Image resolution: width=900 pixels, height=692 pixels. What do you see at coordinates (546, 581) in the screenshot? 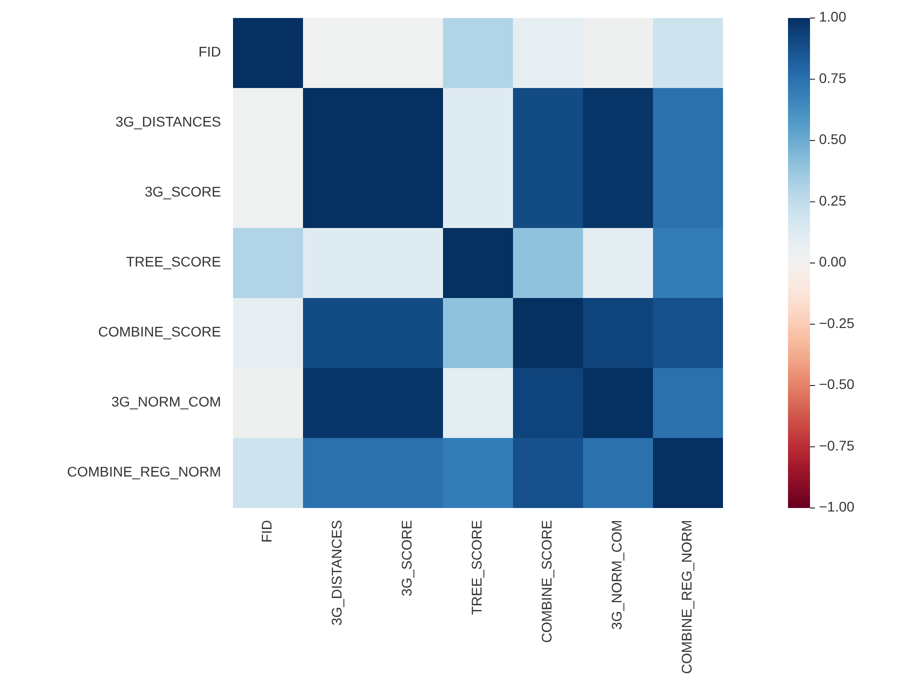
I see `x-tick-label: COMBINE_SCORE` at bounding box center [546, 581].